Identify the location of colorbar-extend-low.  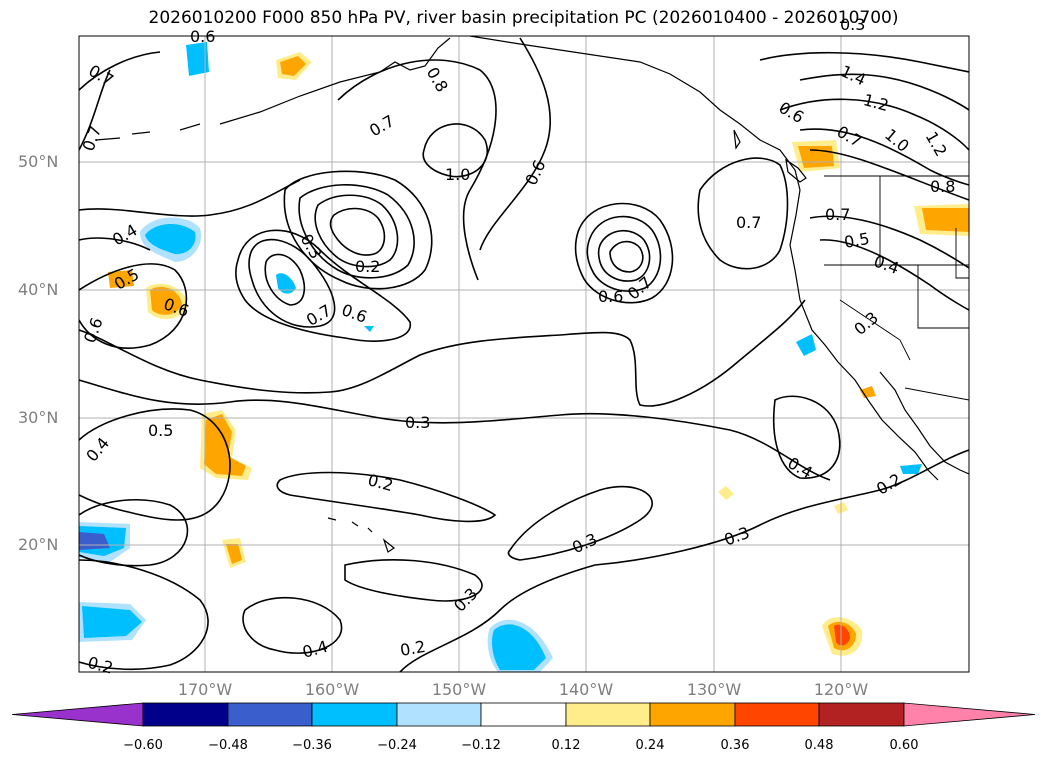
(77, 714).